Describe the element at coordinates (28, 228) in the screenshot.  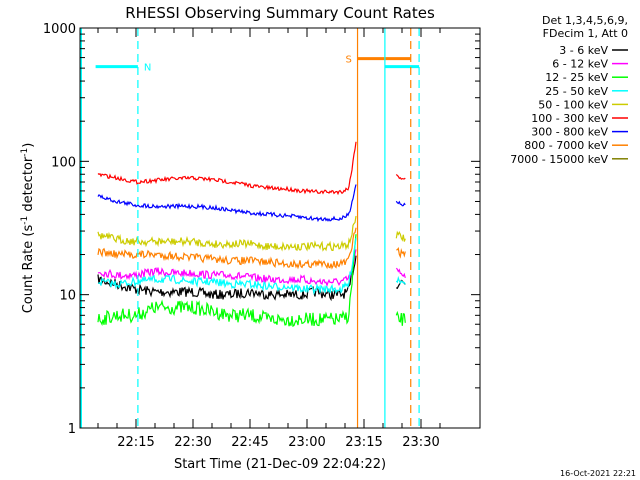
I see `y-axis-label: Count Rate (s-1 detector-1)` at that location.